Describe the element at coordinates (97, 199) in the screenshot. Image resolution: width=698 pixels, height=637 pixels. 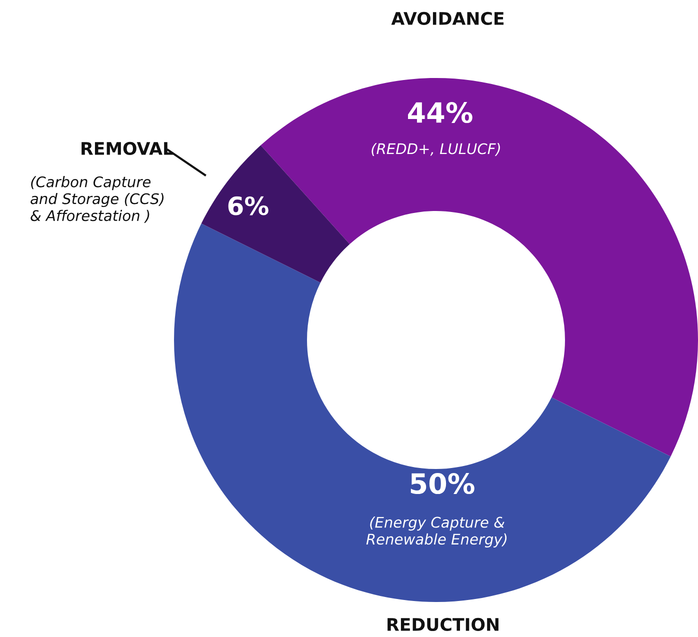
I see `text: (Carbon Capture and Storage (CCS) & Afforestation )` at that location.